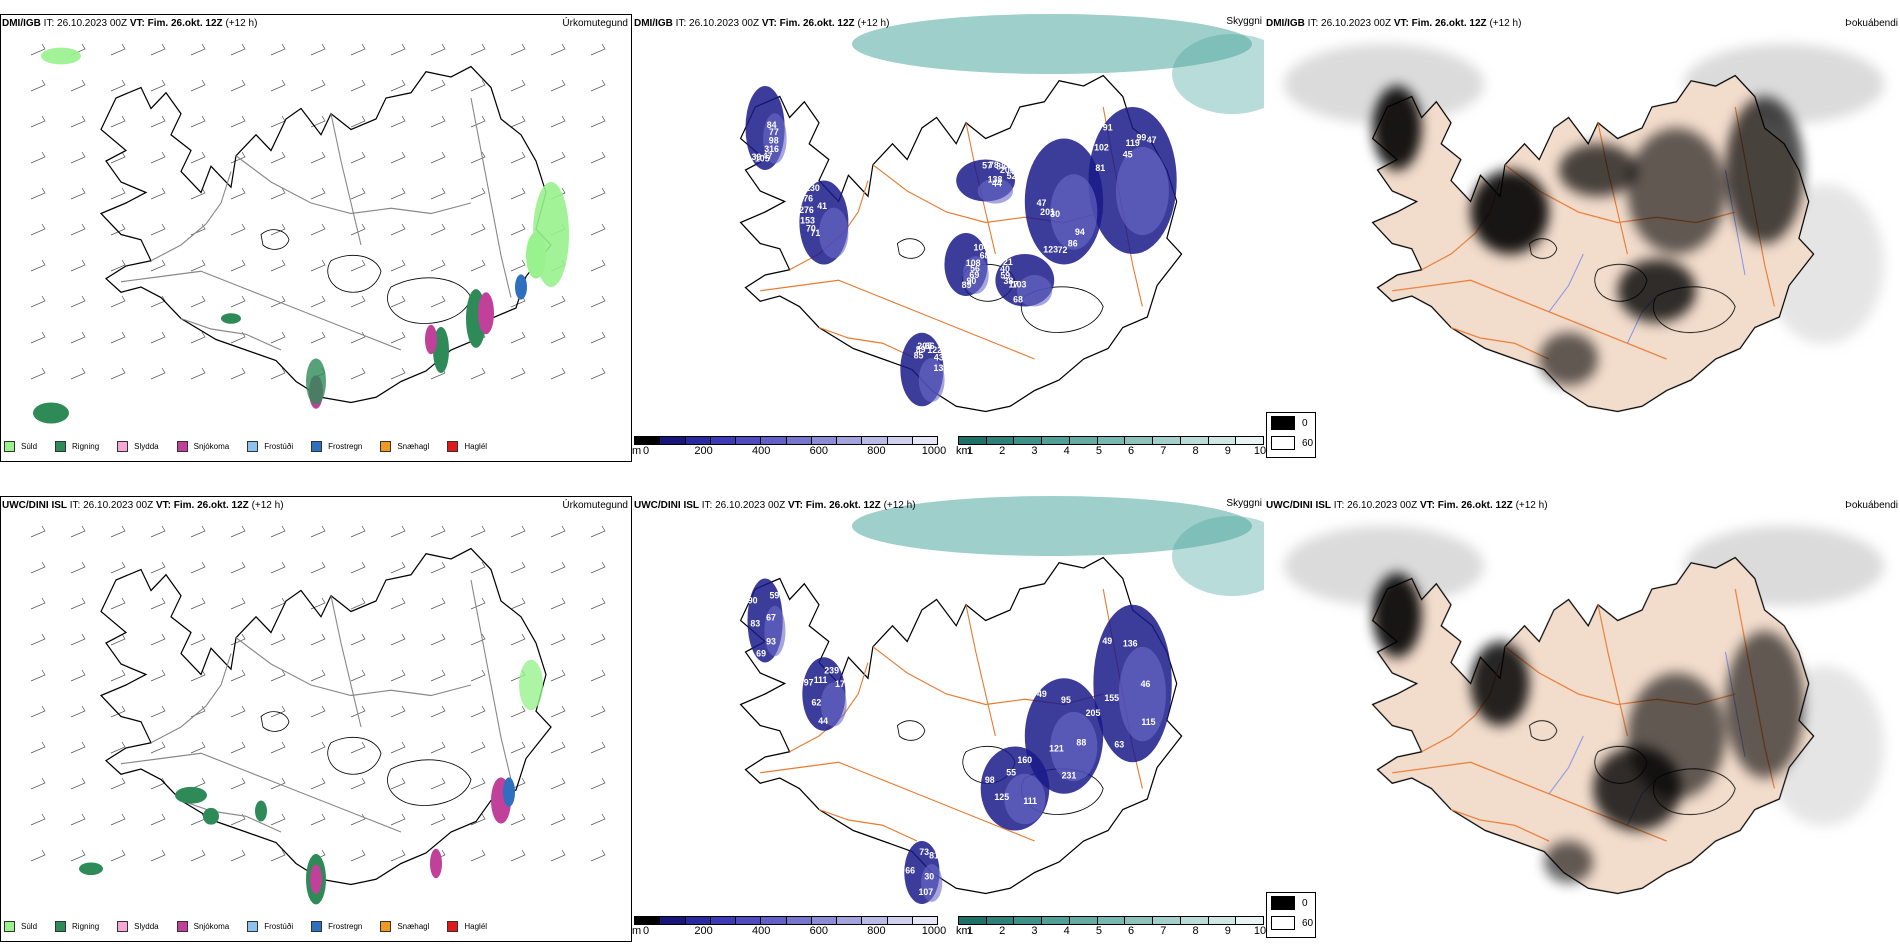  I want to click on panel-title: Úrkomutegund, so click(595, 505).